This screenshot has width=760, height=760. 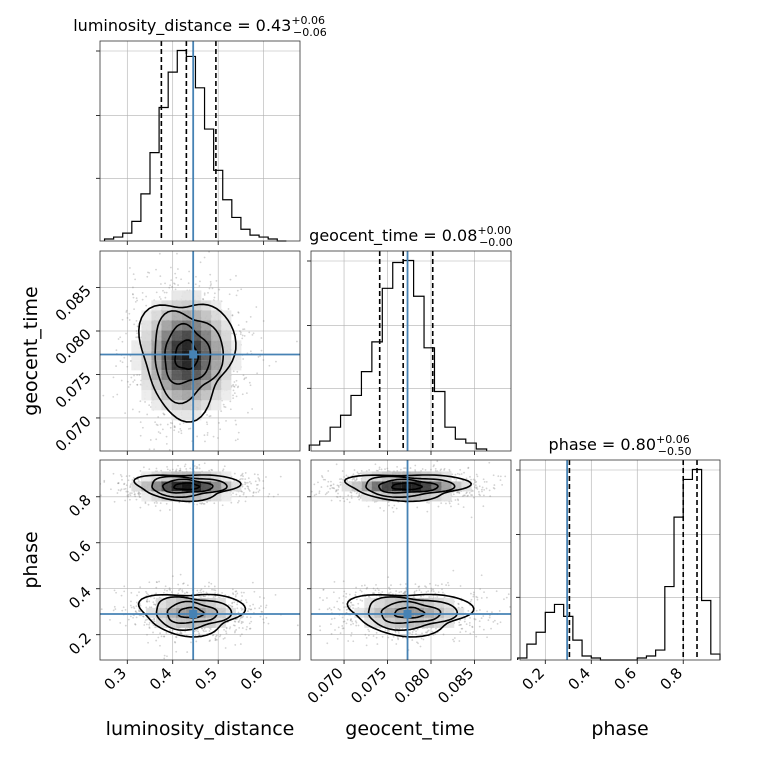 I want to click on contour-geocent_time-vs-phase: 0.070 0.075 0.080 0.085, so click(x=408, y=583).